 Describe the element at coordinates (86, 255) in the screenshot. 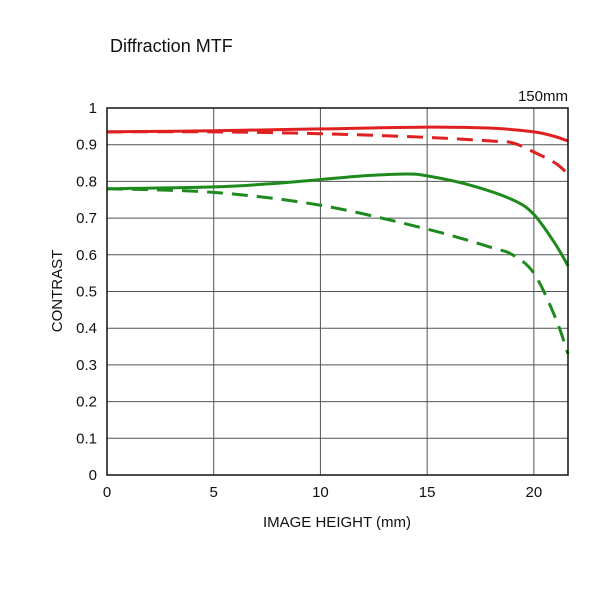

I see `y-tick-label: 0.6` at that location.